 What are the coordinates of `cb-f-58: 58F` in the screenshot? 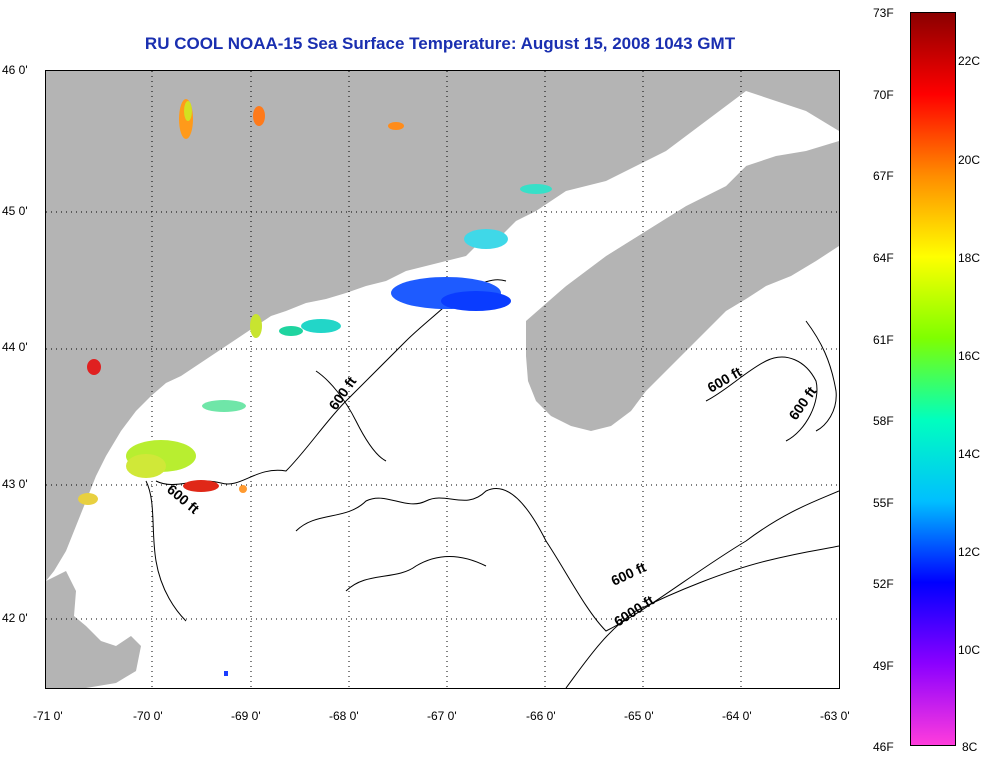 It's located at (883, 421).